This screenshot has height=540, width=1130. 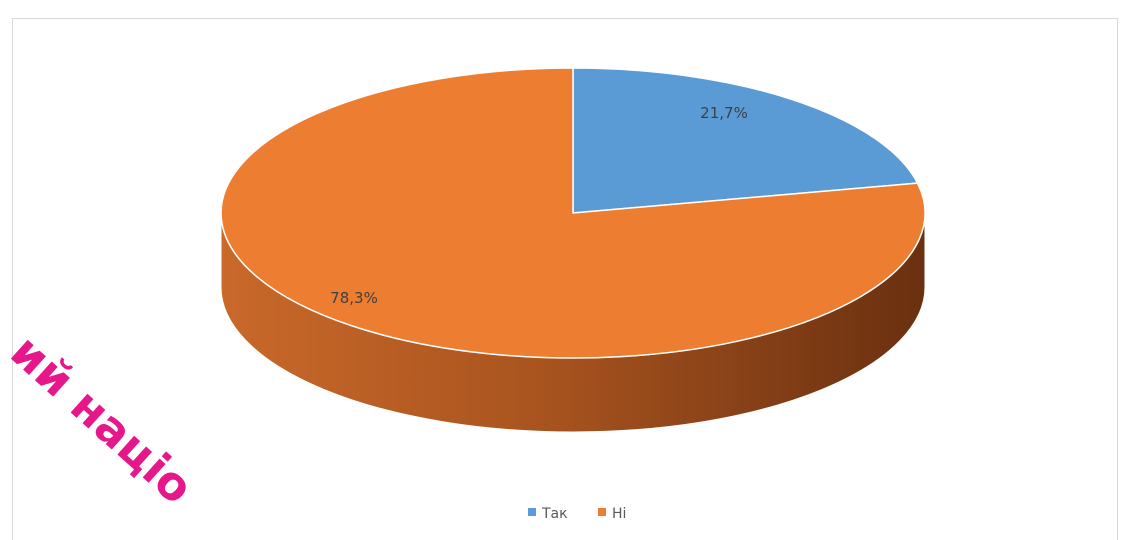 I want to click on data-label-tak: 21,7%, so click(x=724, y=113).